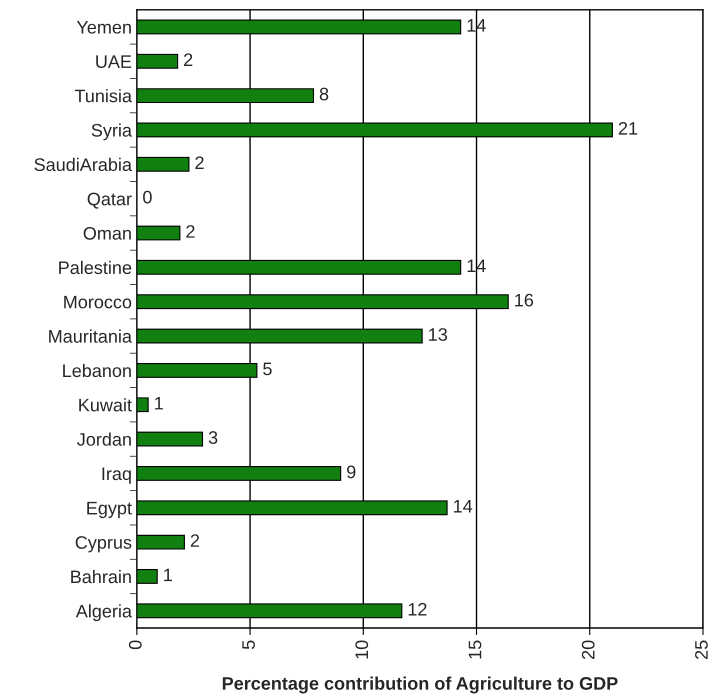 The height and width of the screenshot is (697, 709). What do you see at coordinates (267, 369) in the screenshot?
I see `data-label: 5` at bounding box center [267, 369].